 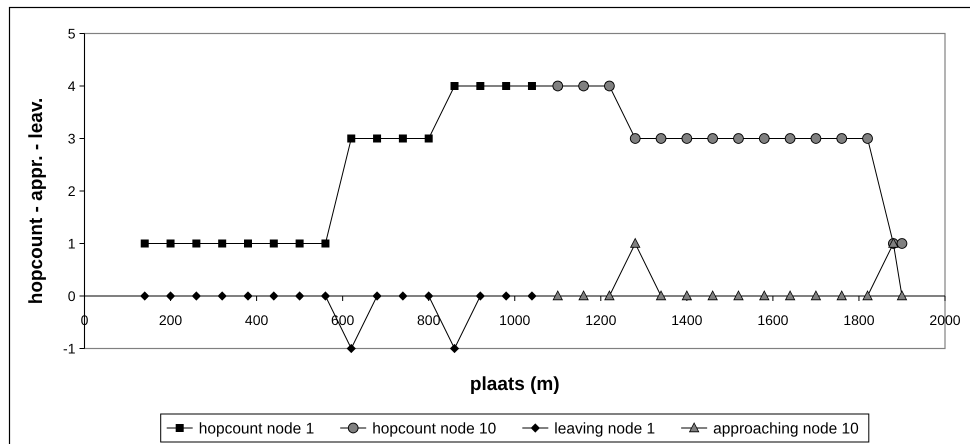 What do you see at coordinates (170, 320) in the screenshot?
I see `x-tick-label: 200` at bounding box center [170, 320].